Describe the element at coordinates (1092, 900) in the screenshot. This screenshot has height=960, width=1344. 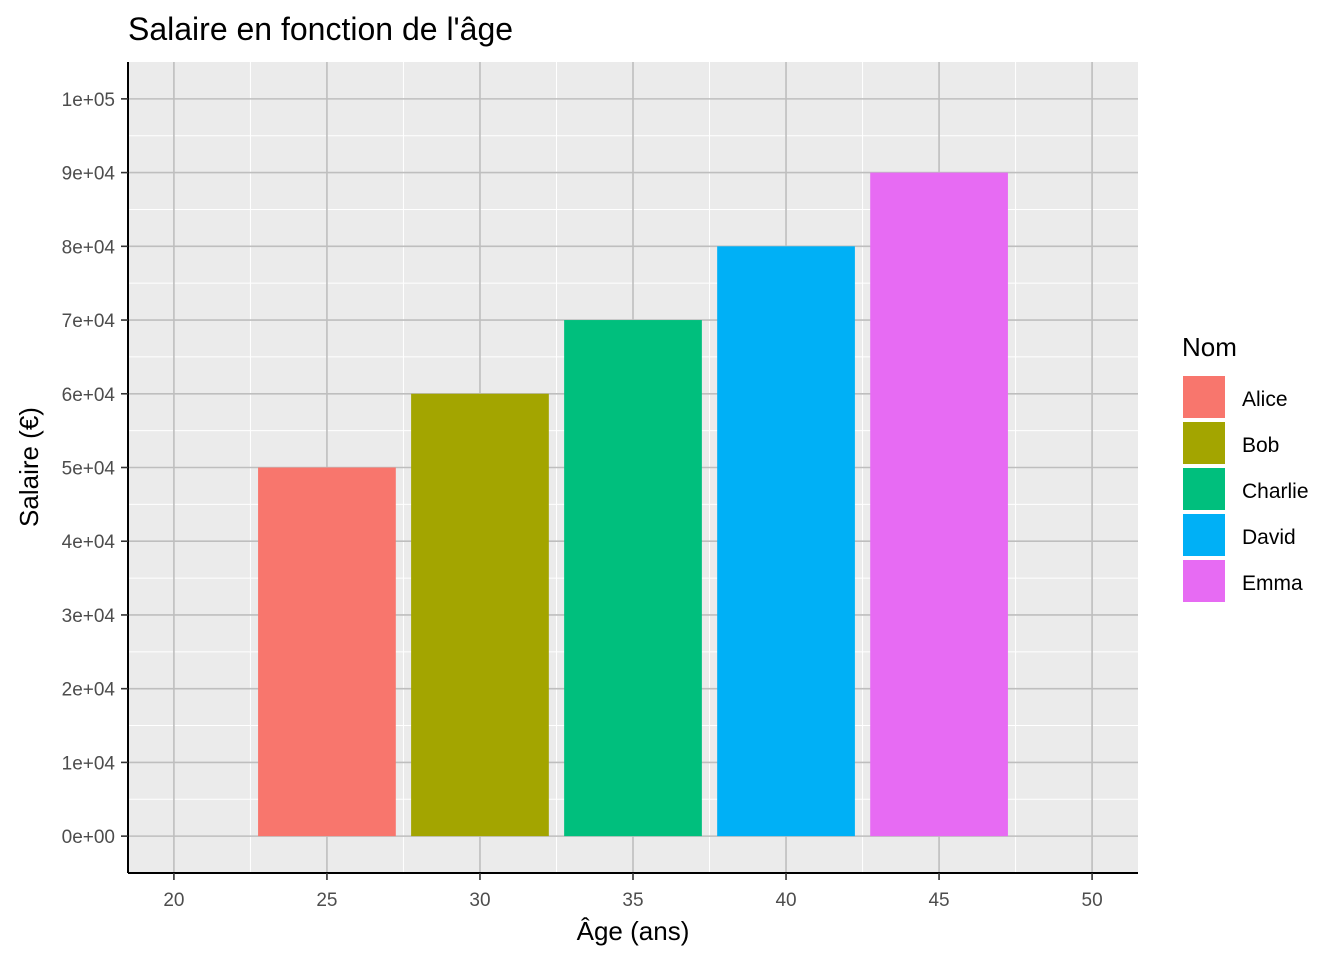
I see `x-tick-label: 50` at that location.